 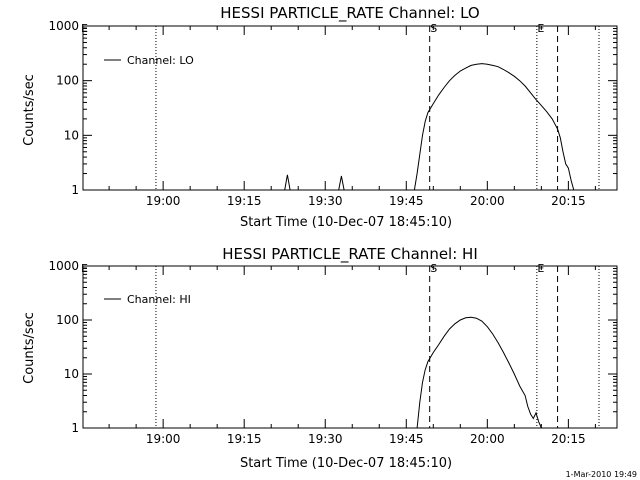 I want to click on legend-label: Channel: HI, so click(x=159, y=299).